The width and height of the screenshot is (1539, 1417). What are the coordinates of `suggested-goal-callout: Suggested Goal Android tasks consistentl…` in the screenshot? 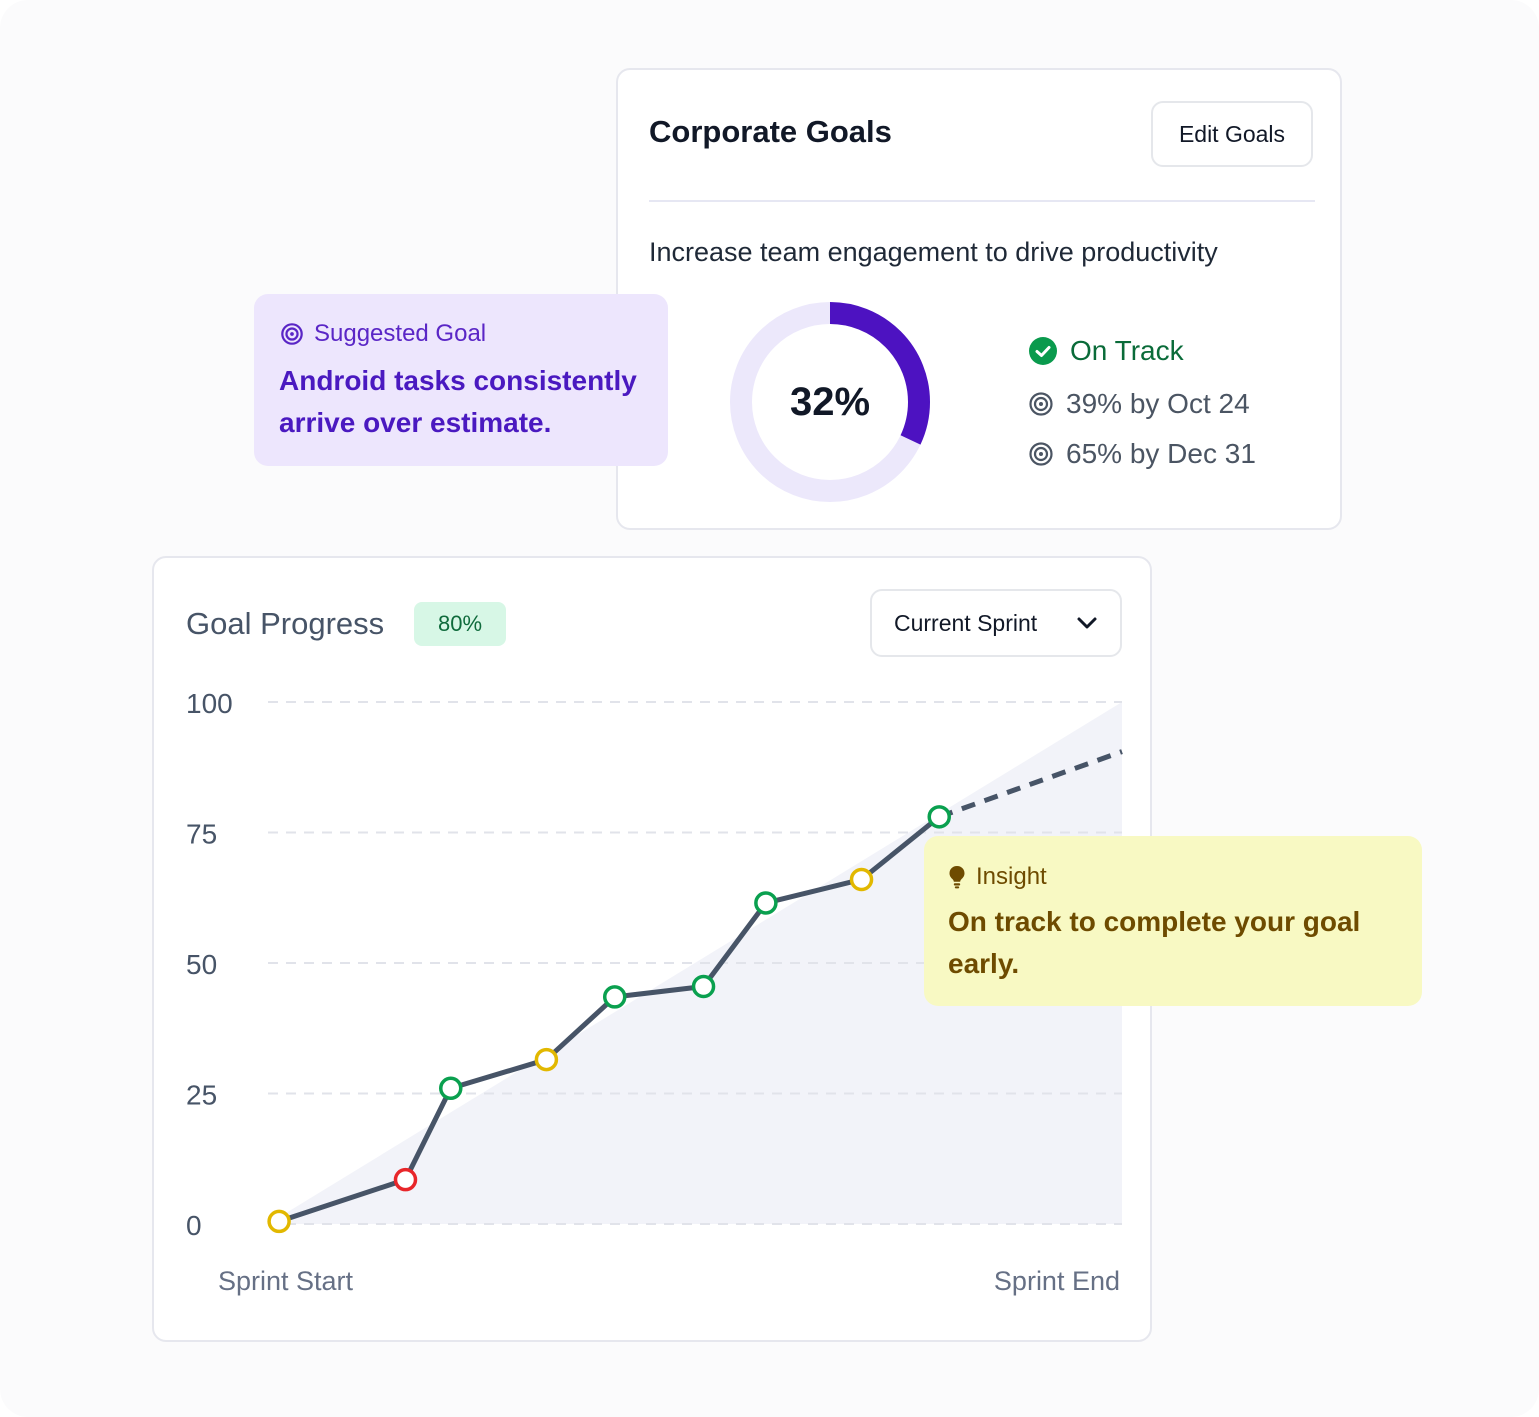 It's located at (461, 380).